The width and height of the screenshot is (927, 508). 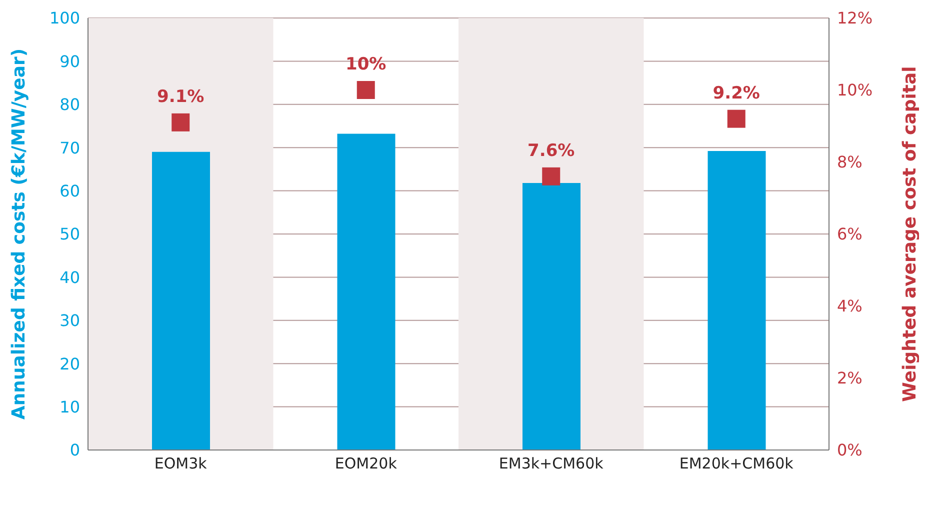 What do you see at coordinates (70, 320) in the screenshot?
I see `y-tick-label: 30` at bounding box center [70, 320].